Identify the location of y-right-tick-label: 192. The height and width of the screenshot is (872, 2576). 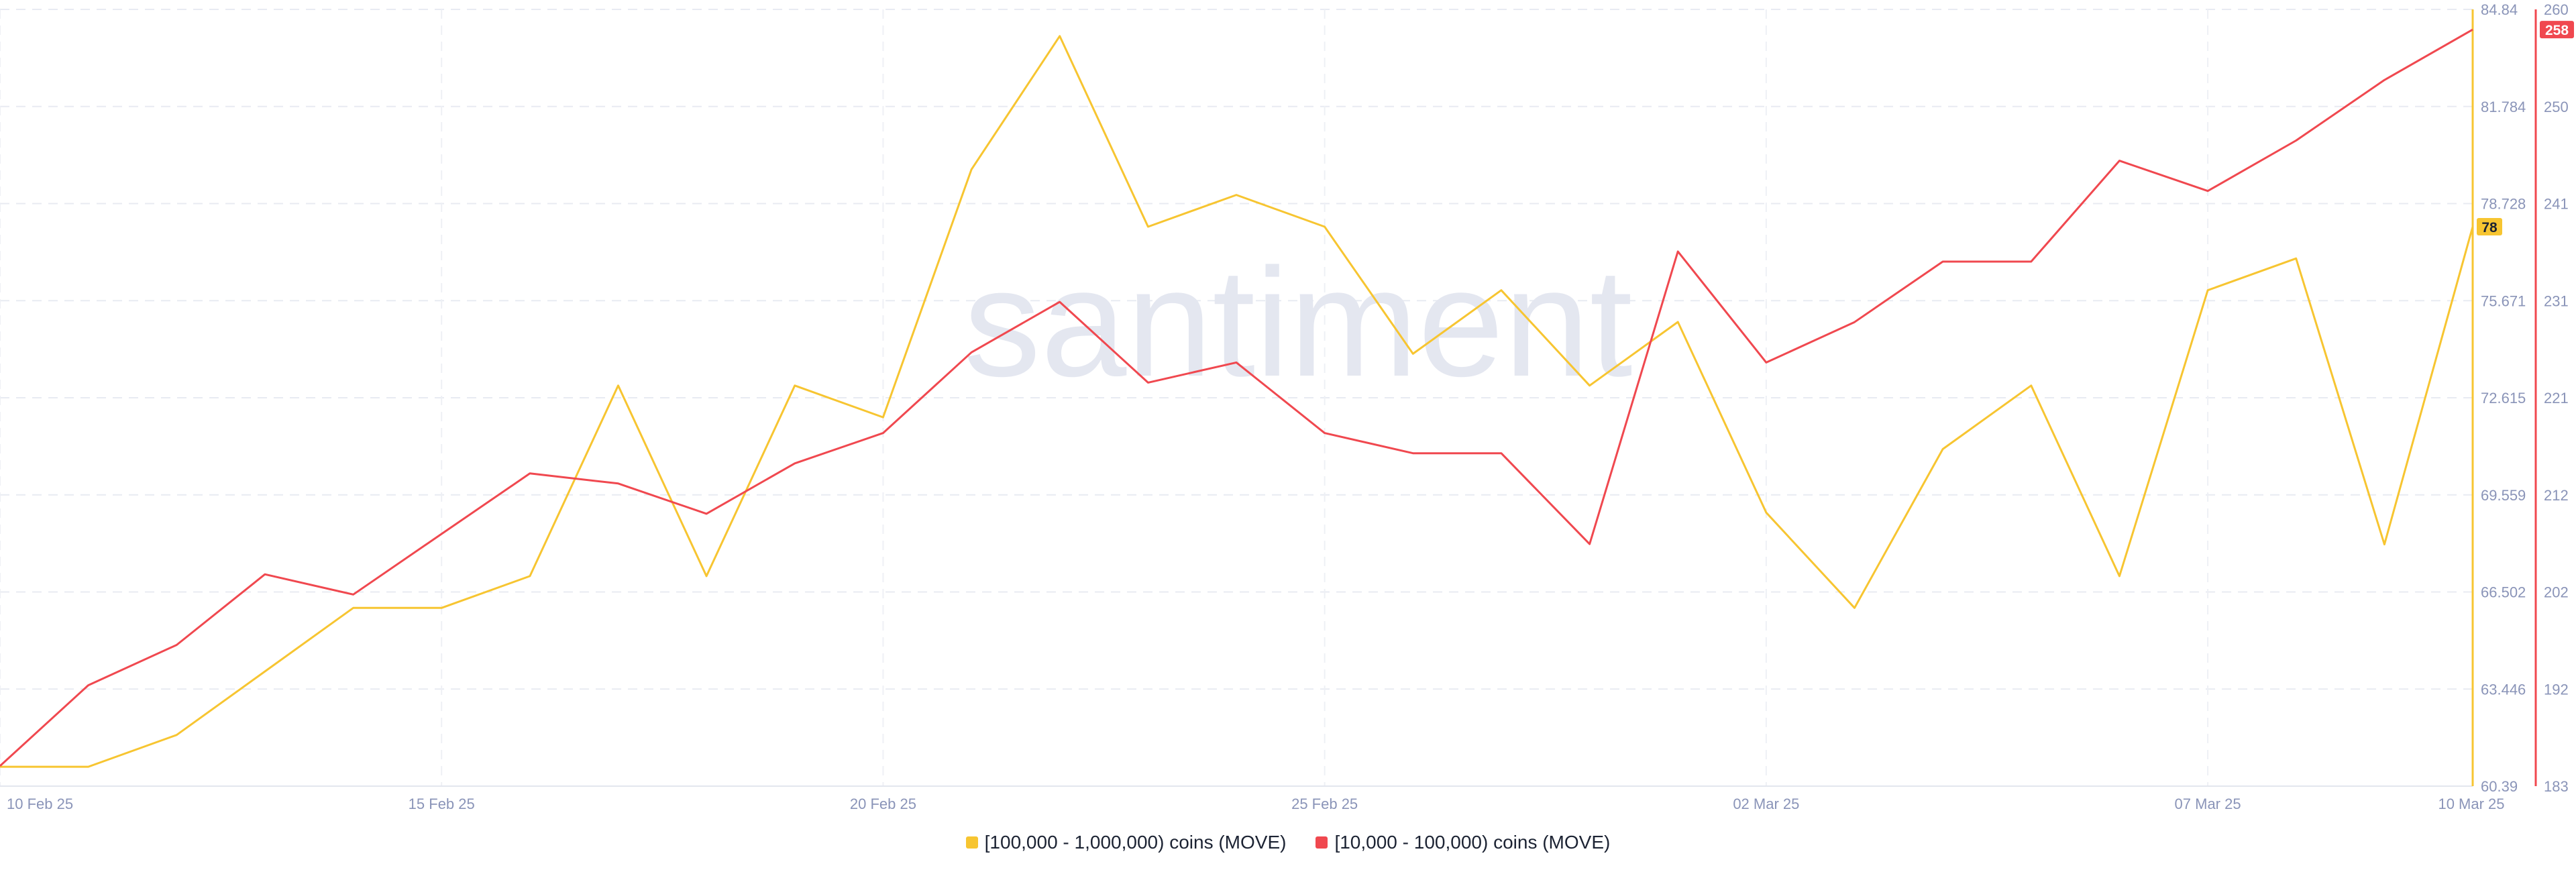
(2556, 689).